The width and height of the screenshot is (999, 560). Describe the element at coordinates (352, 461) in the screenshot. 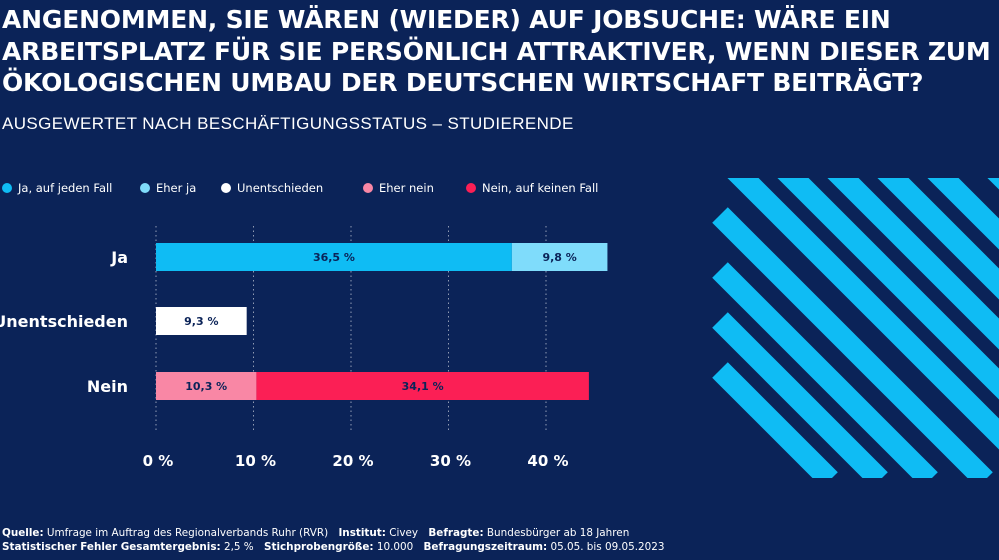

I see `x-tick-label: 20 %` at that location.